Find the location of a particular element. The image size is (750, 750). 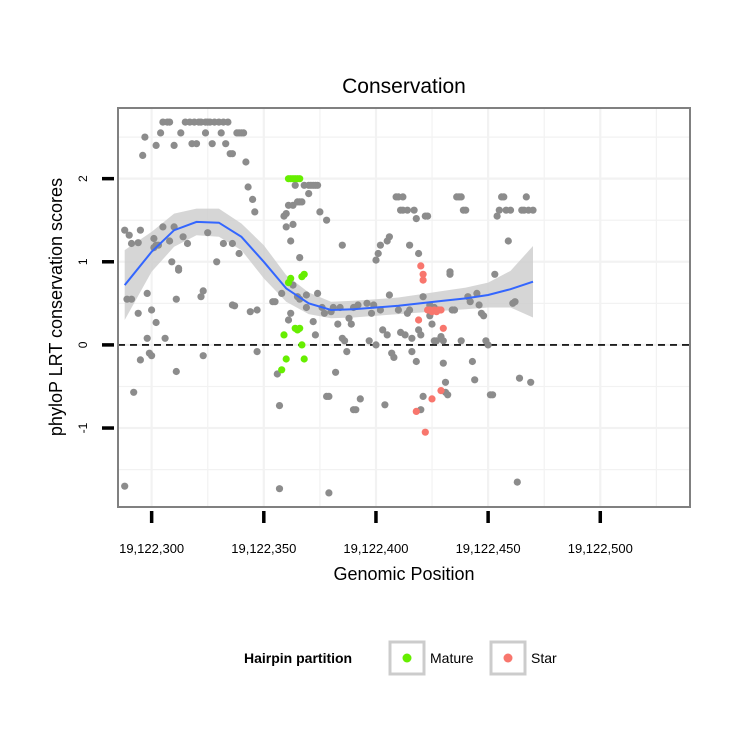

x-tick-label: 19,122,400 is located at coordinates (375, 548).